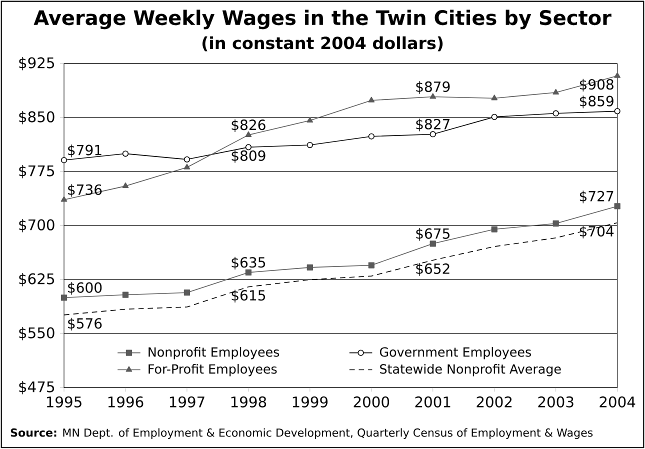 Image resolution: width=645 pixels, height=449 pixels. Describe the element at coordinates (85, 190) in the screenshot. I see `data-label: $736` at that location.